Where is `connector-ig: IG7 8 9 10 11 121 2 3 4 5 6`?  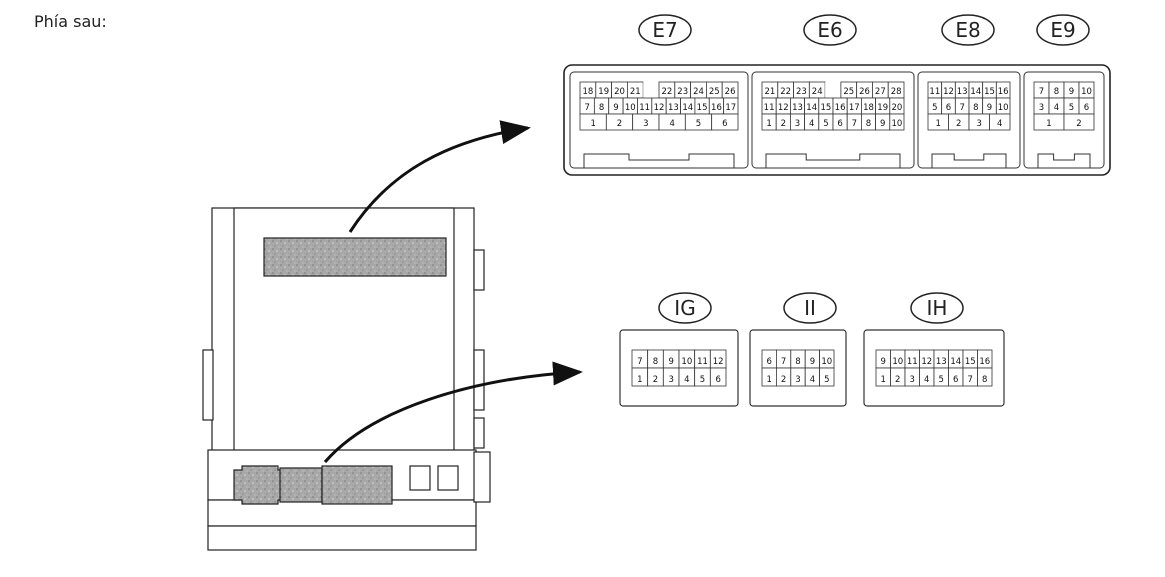 connector-ig: IG7 8 9 10 11 121 2 3 4 5 6 is located at coordinates (679, 349).